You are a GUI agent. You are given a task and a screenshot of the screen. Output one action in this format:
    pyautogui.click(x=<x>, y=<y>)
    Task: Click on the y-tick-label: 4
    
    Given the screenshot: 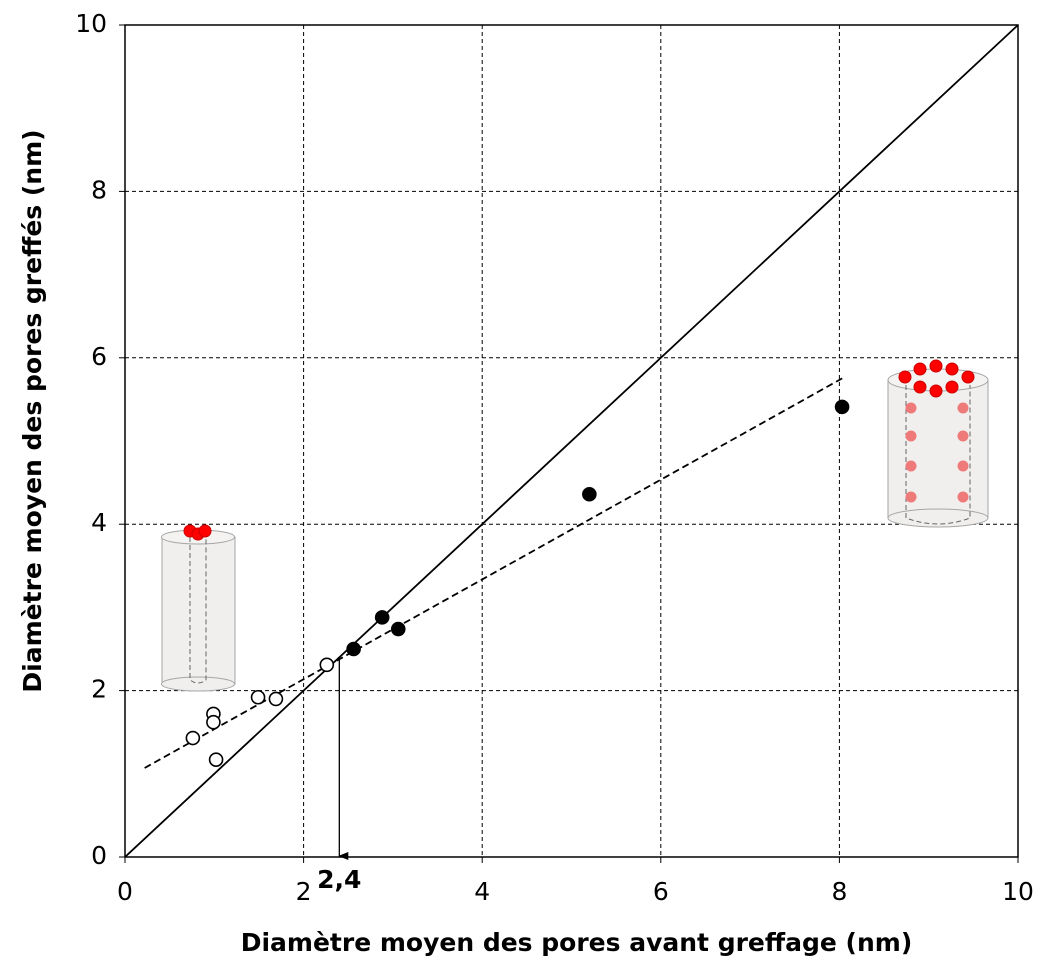 What is the action you would take?
    pyautogui.click(x=99, y=522)
    